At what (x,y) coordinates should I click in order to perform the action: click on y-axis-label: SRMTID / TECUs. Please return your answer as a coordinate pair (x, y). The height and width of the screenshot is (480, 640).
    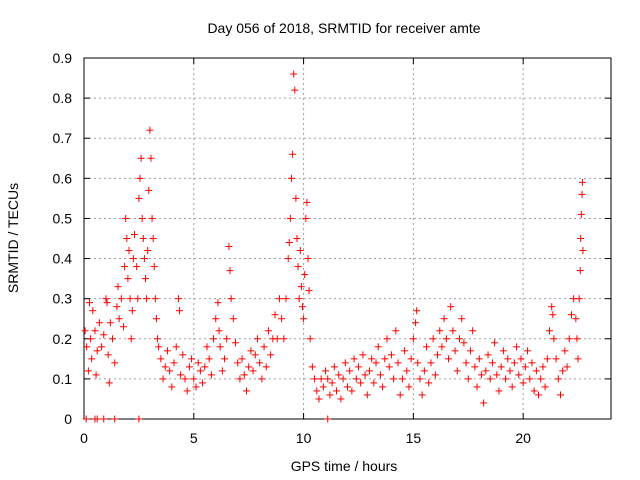
    Looking at the image, I should click on (13, 238).